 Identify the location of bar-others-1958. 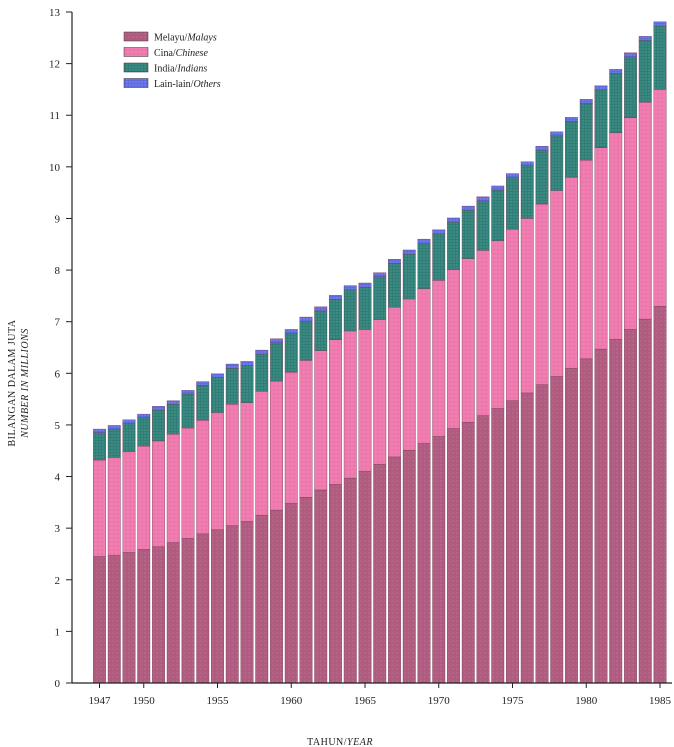
(262, 352).